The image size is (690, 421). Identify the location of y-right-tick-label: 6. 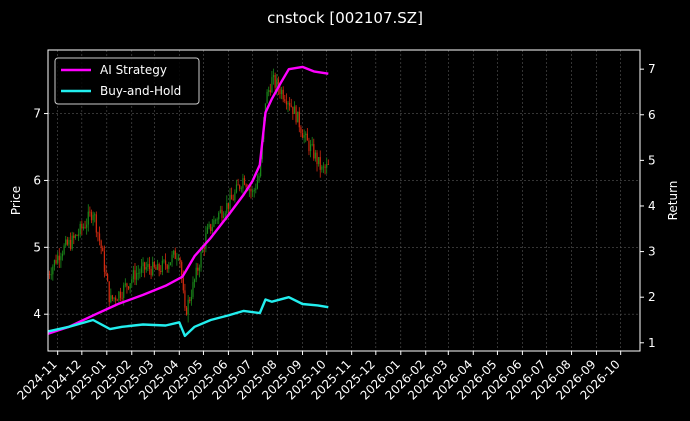
(652, 115).